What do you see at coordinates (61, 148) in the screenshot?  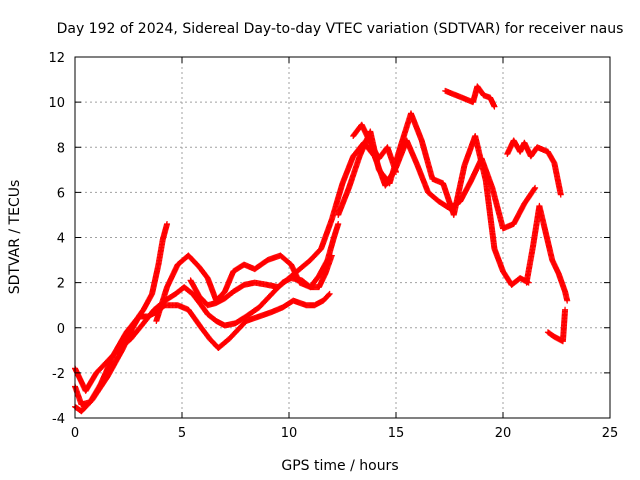 I see `y-tick-label: 8` at bounding box center [61, 148].